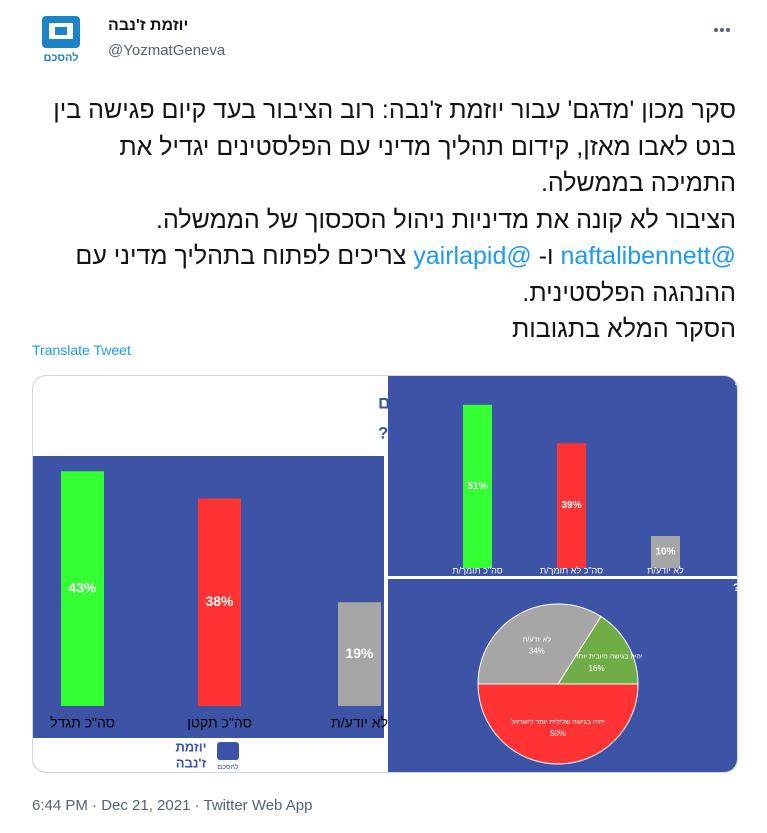  I want to click on text: ו-, so click(546, 256).